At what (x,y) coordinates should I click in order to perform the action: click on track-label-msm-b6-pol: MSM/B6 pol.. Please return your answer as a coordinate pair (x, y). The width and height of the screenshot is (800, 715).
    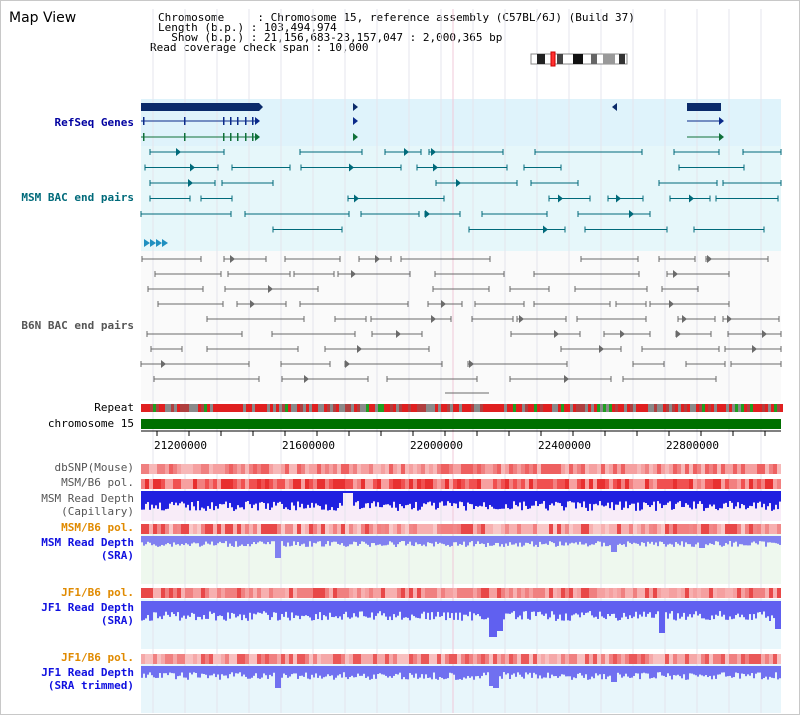
    Looking at the image, I should click on (97, 482).